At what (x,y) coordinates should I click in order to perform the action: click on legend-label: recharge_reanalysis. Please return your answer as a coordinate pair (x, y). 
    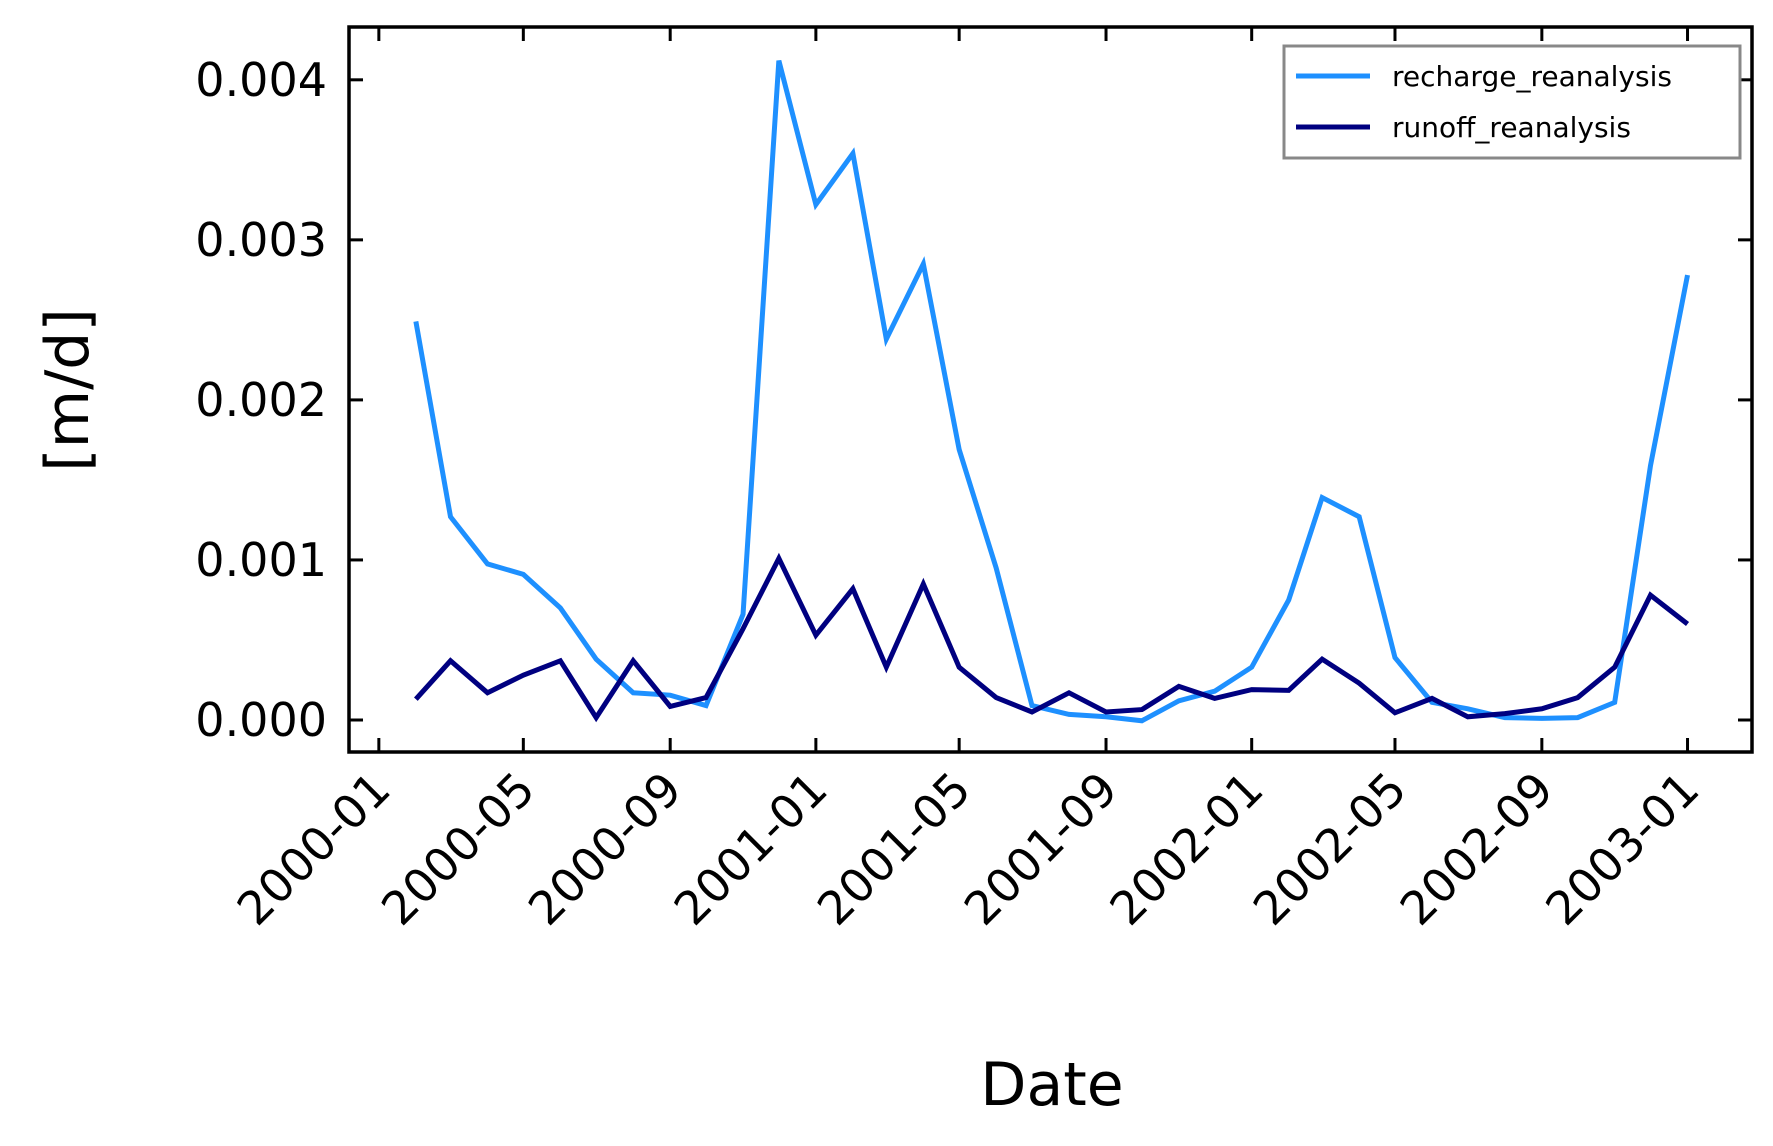
    Looking at the image, I should click on (1532, 76).